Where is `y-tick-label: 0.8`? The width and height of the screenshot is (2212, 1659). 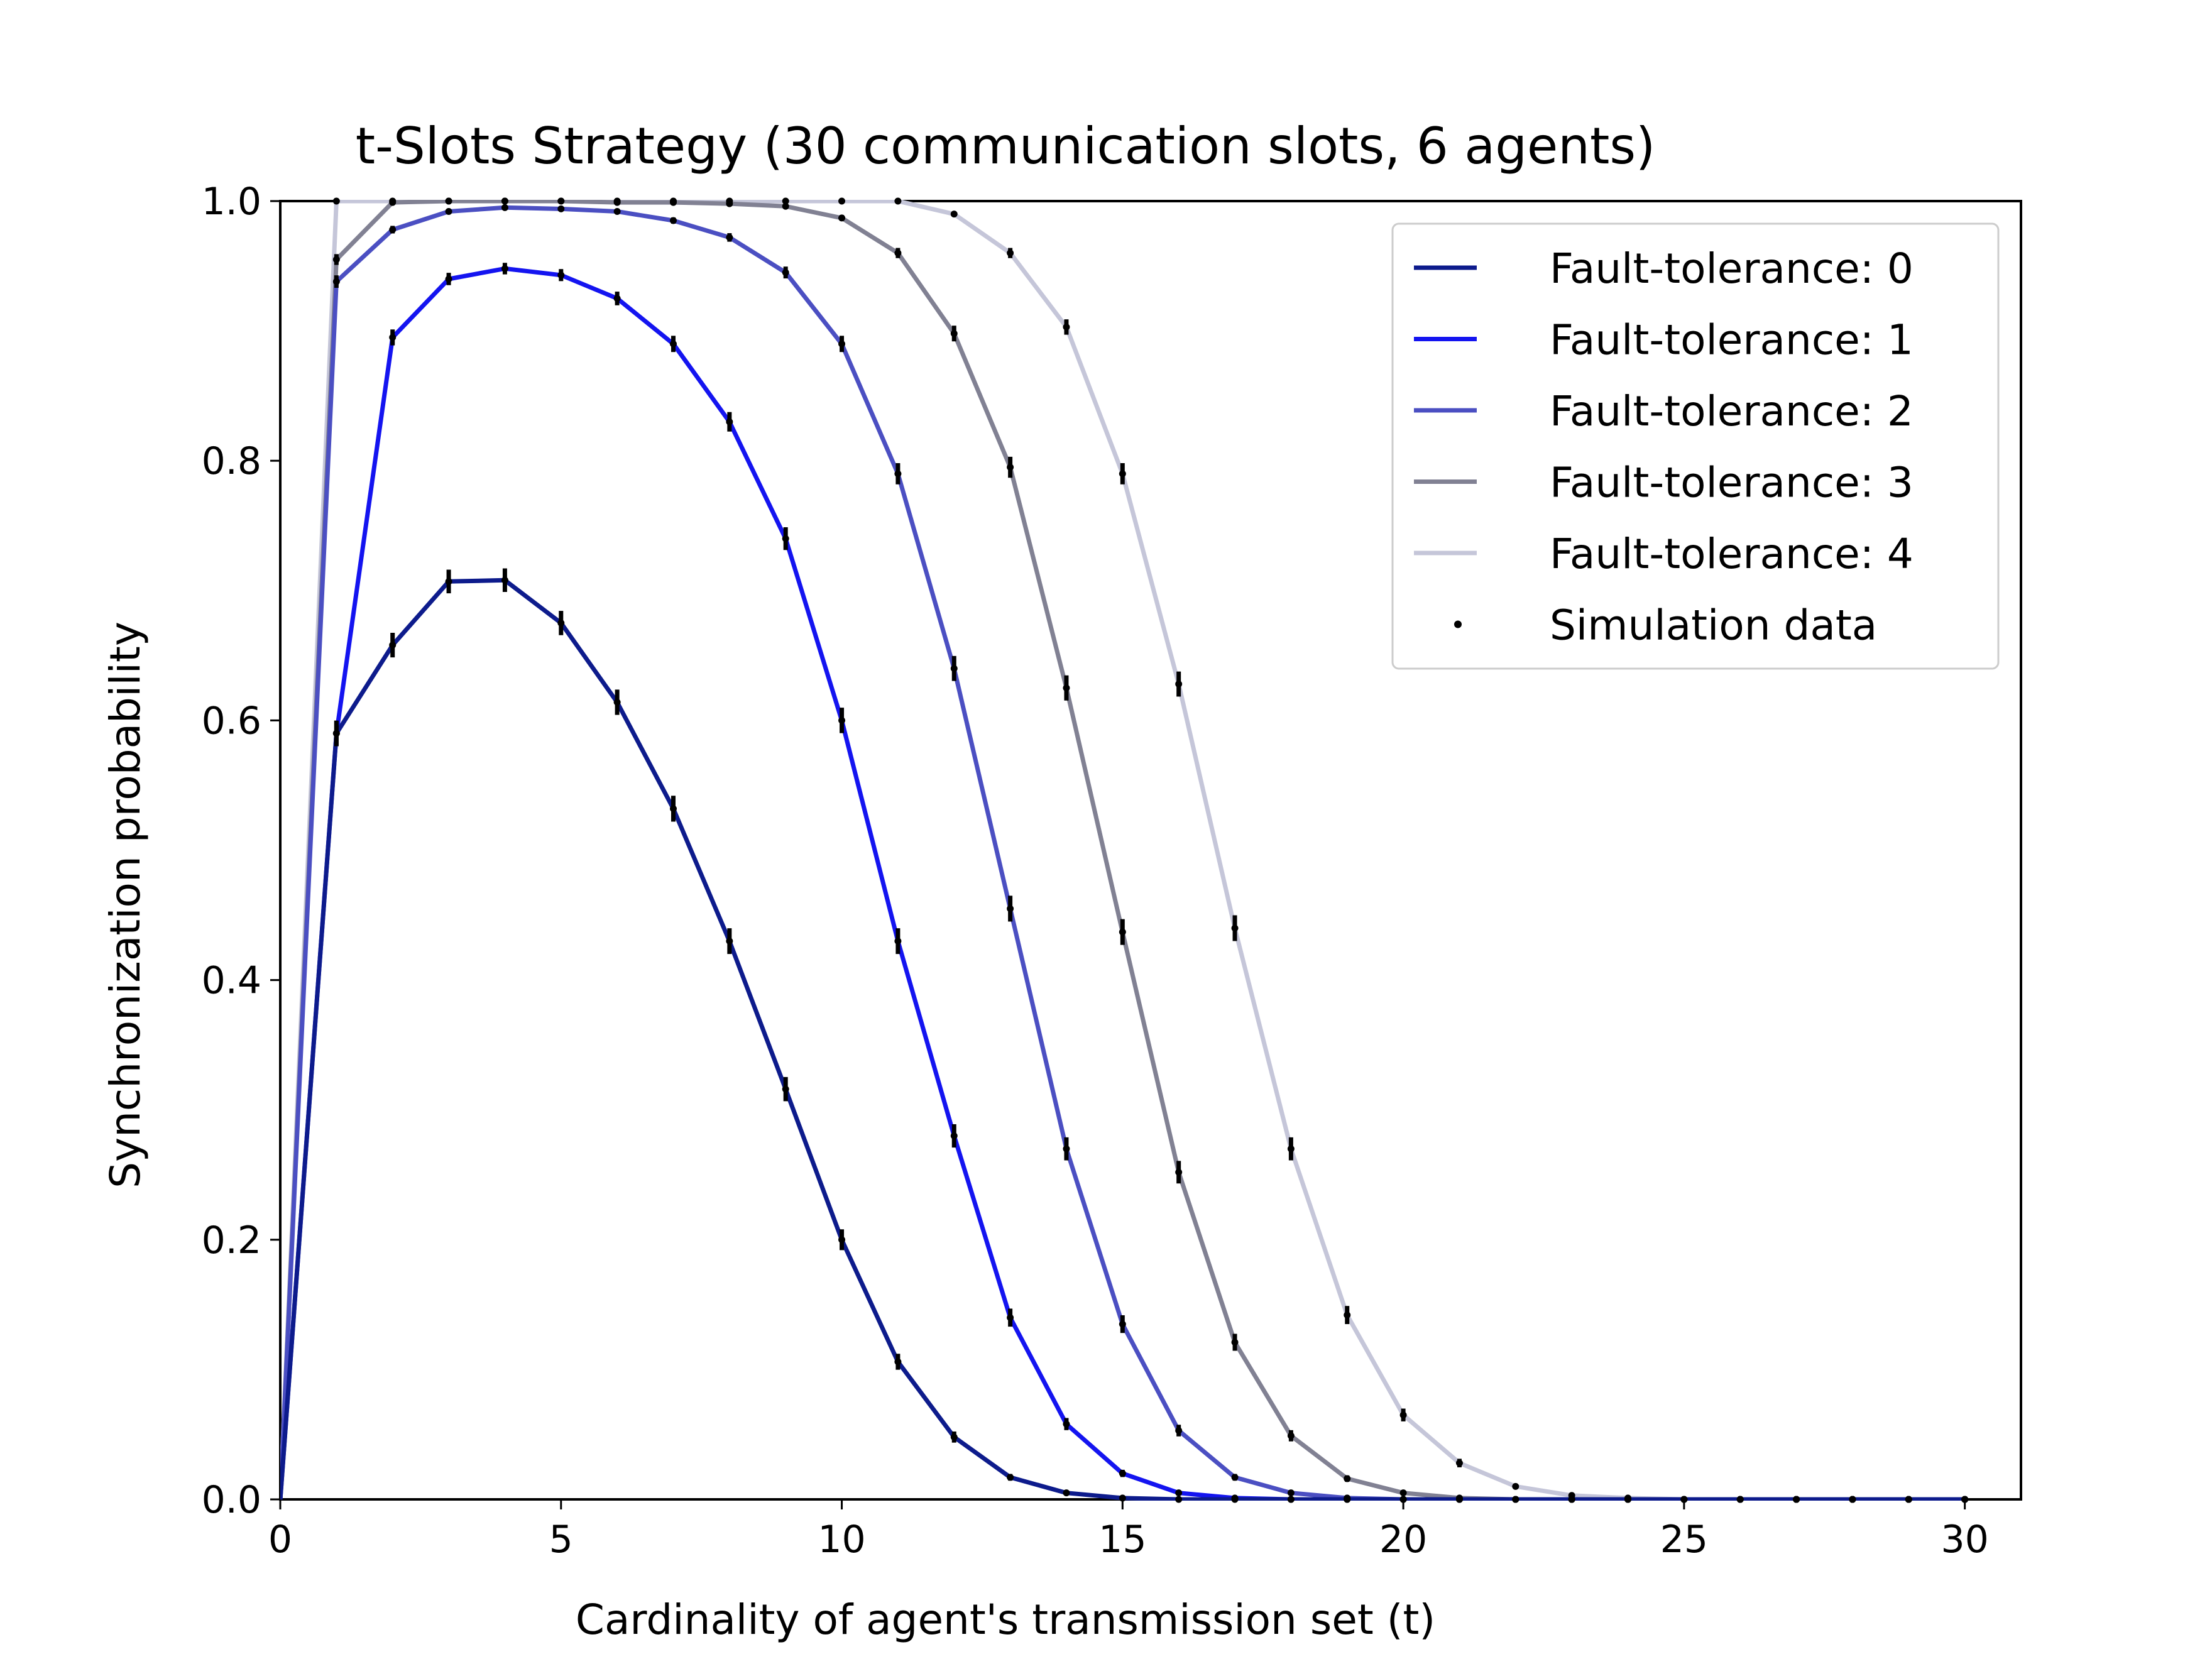 y-tick-label: 0.8 is located at coordinates (231, 461).